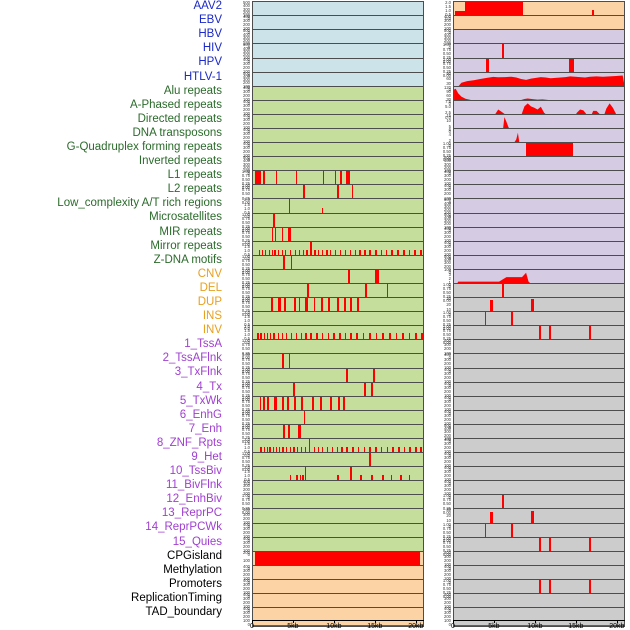 The image size is (630, 630). I want to click on track-label: G-Quadruplex forming repeats, so click(144, 146).